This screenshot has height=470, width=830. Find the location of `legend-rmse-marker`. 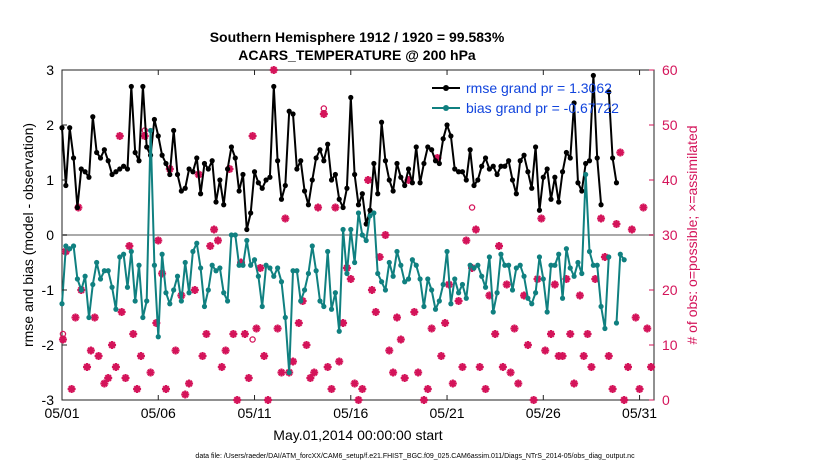

legend-rmse-marker is located at coordinates (446, 88).